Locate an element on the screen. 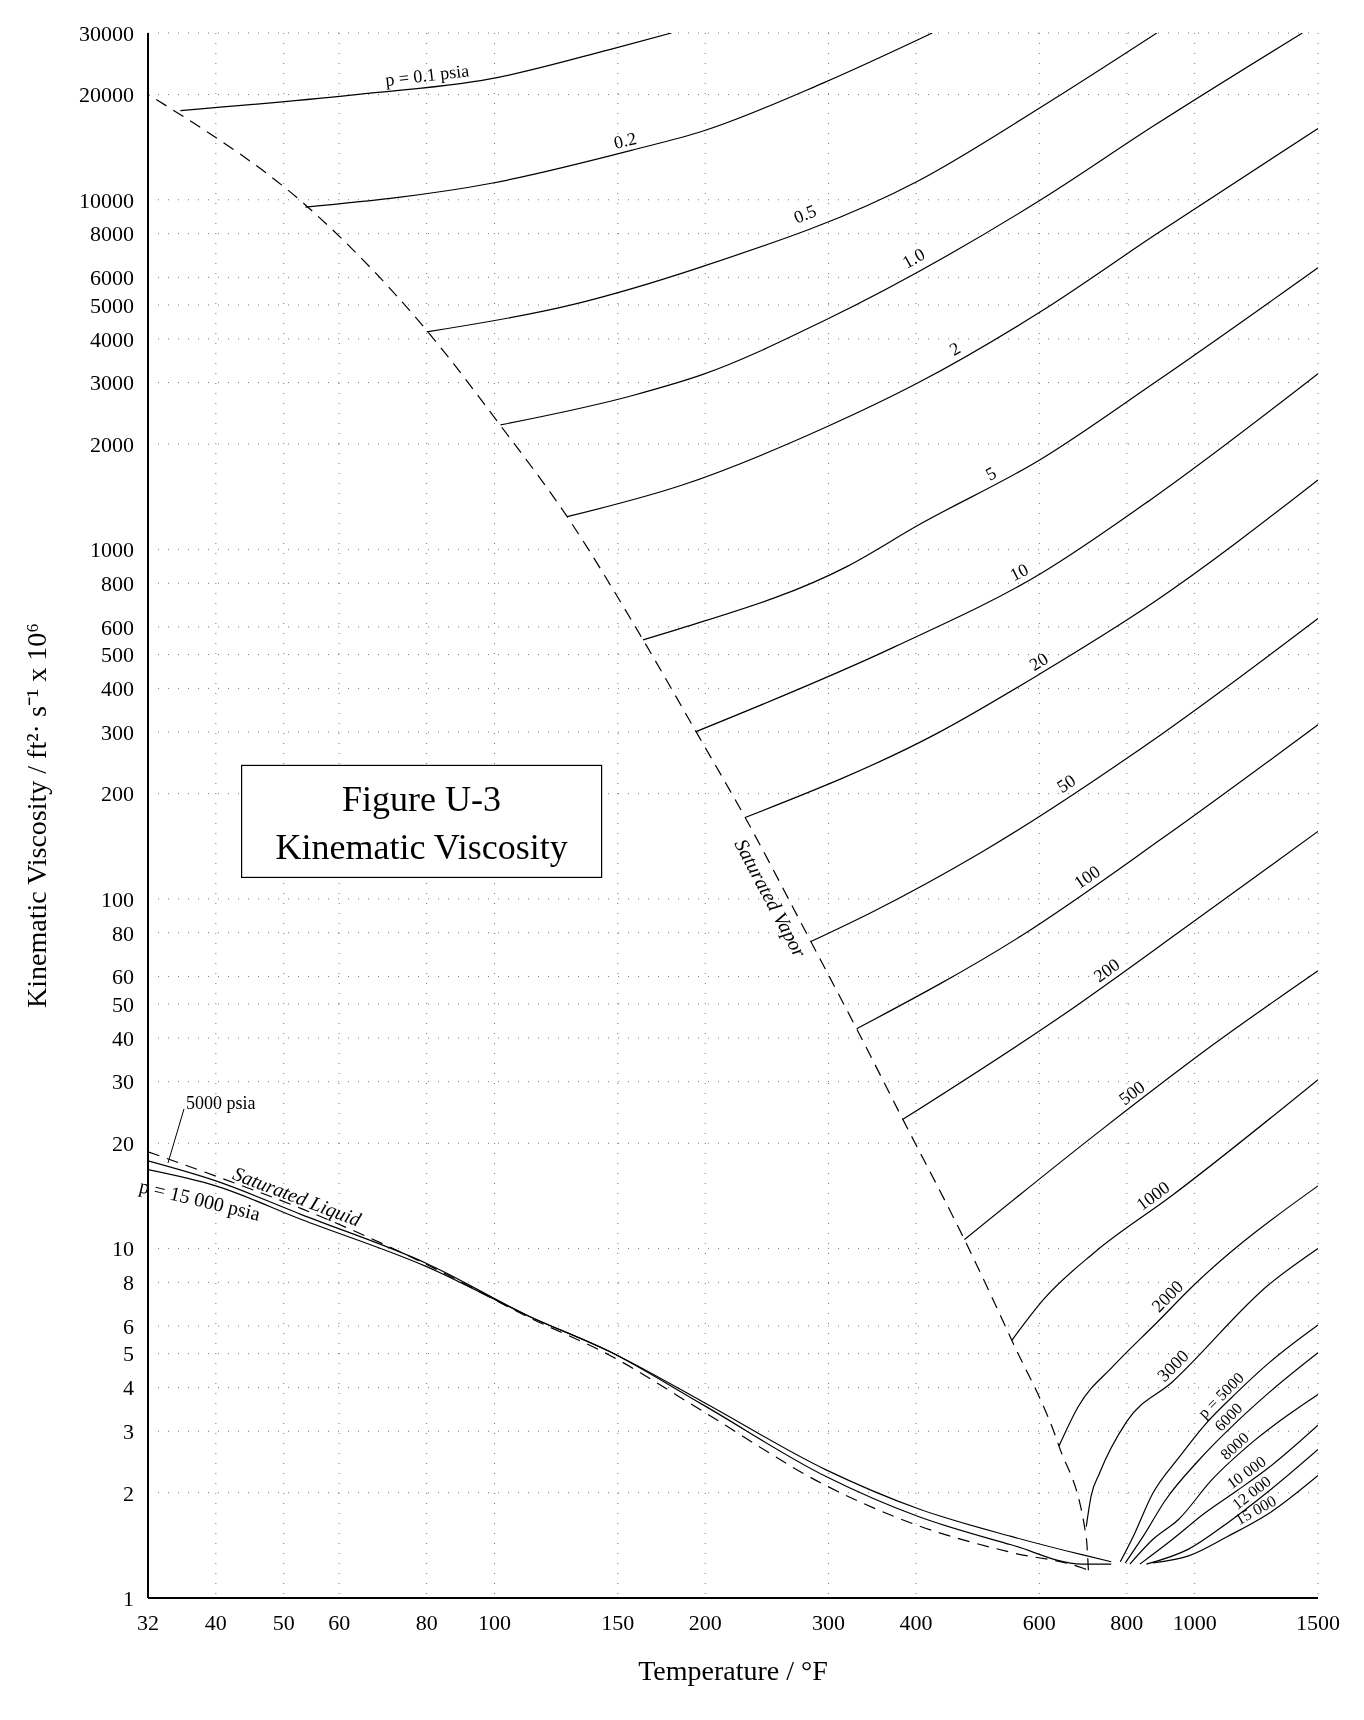 This screenshot has width=1364, height=1720. y-tick-label: 3000 is located at coordinates (112, 383).